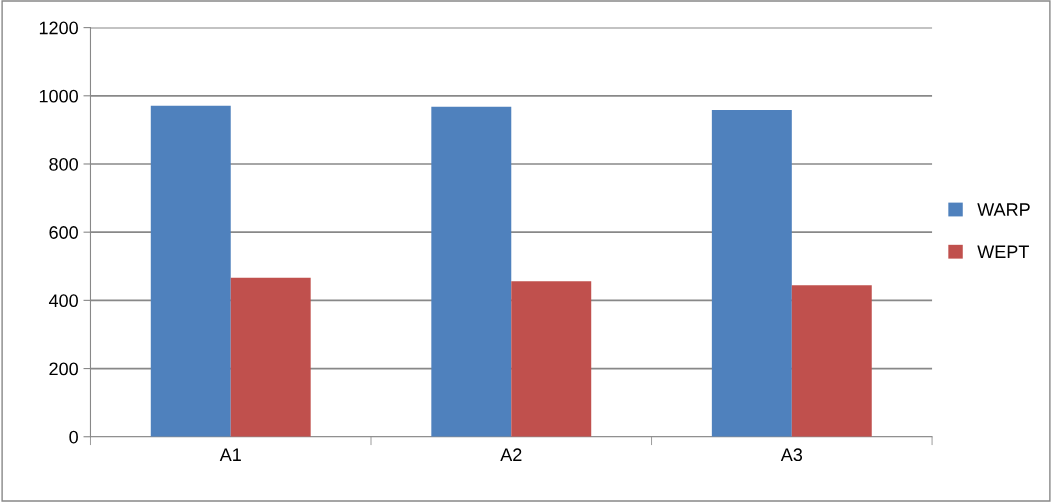 The height and width of the screenshot is (502, 1052). Describe the element at coordinates (63, 164) in the screenshot. I see `y-tick-label: 800` at that location.